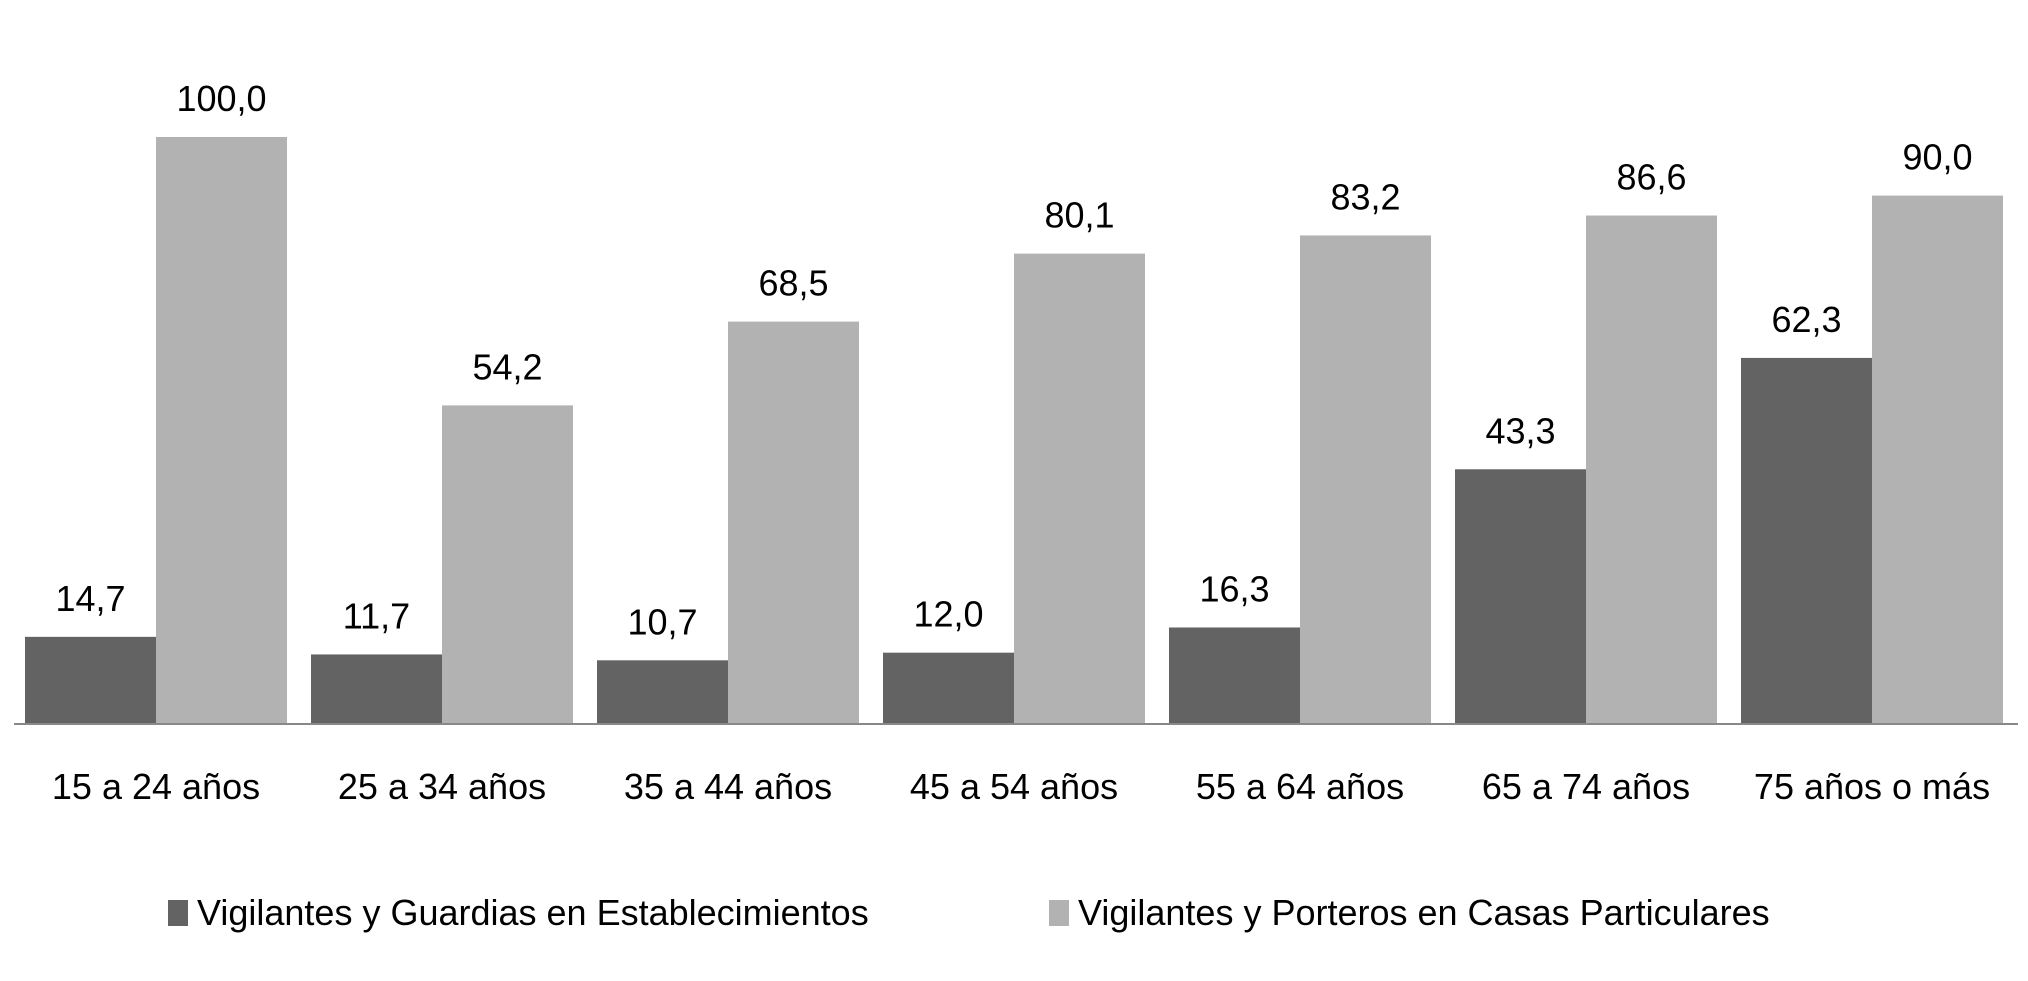  Describe the element at coordinates (507, 366) in the screenshot. I see `data-label: 54,2` at that location.